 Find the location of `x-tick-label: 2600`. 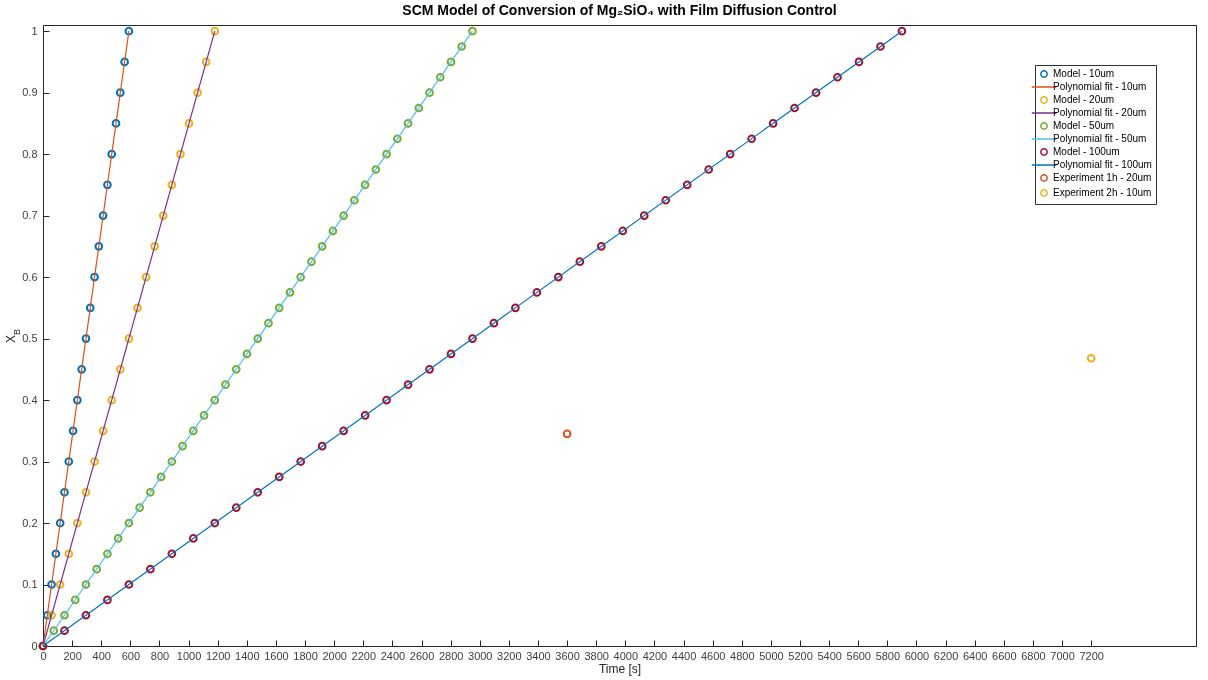

x-tick-label: 2600 is located at coordinates (422, 655).